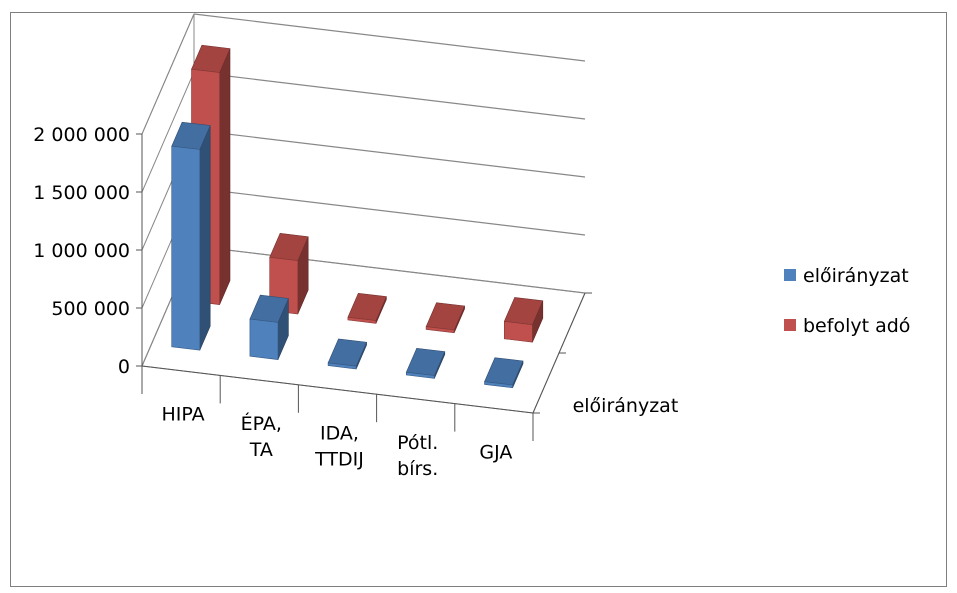 The width and height of the screenshot is (957, 593). What do you see at coordinates (261, 450) in the screenshot?
I see `category-label: TA` at bounding box center [261, 450].